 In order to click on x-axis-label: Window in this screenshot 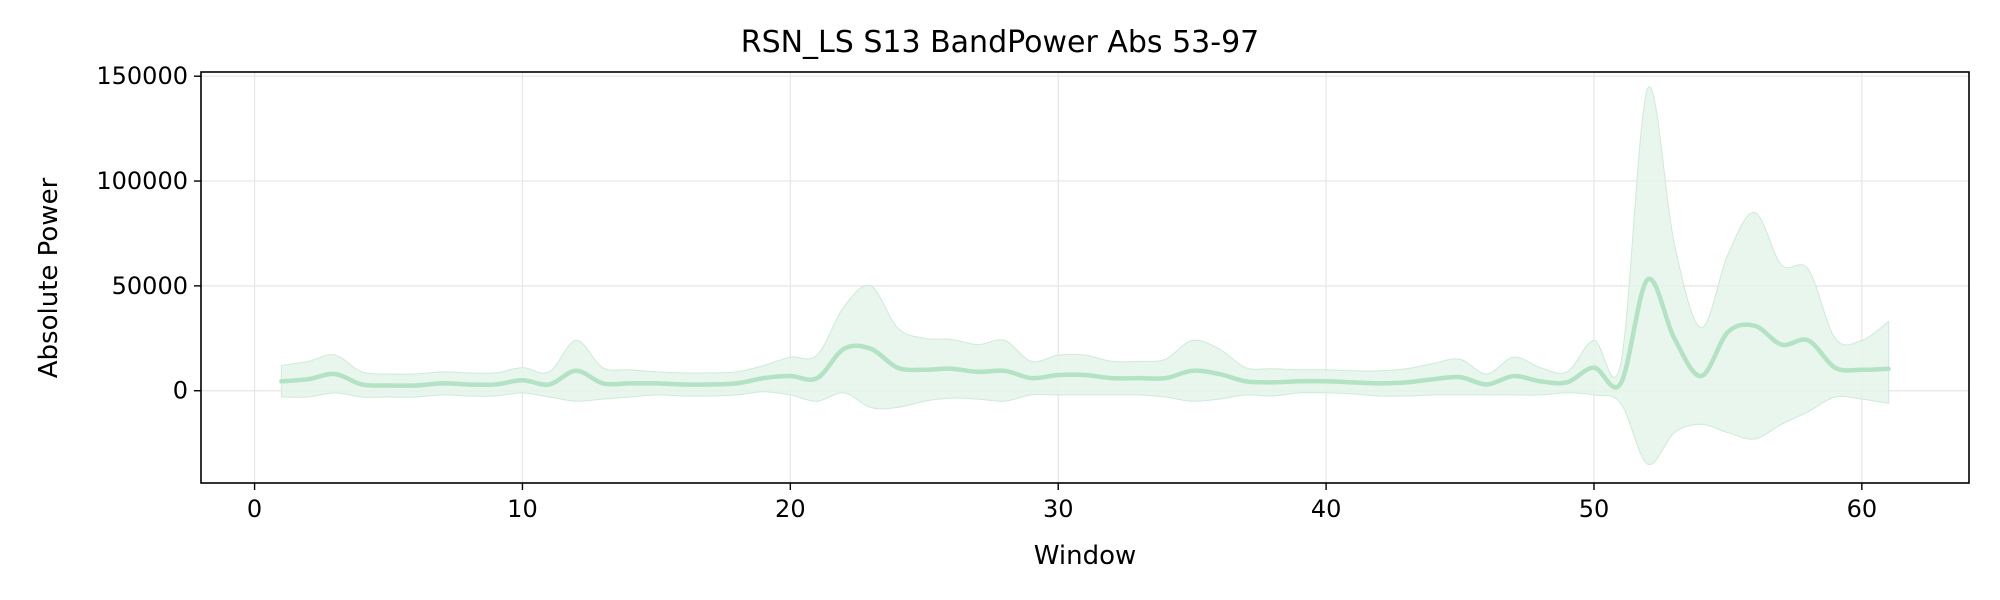, I will do `click(1085, 556)`.